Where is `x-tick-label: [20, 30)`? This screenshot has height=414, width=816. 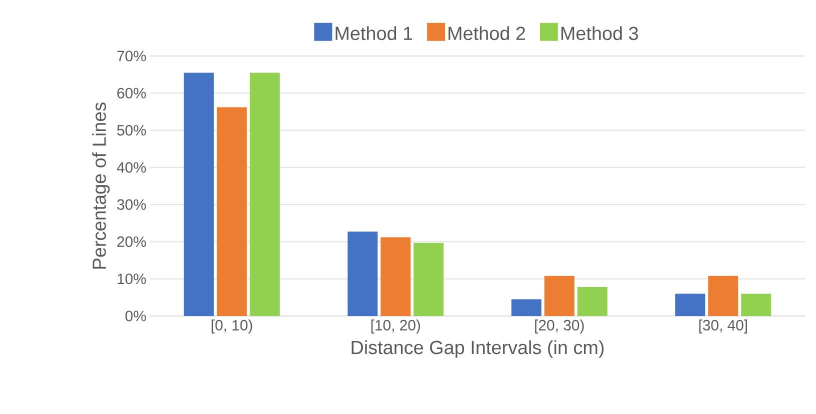
x-tick-label: [20, 30) is located at coordinates (559, 327).